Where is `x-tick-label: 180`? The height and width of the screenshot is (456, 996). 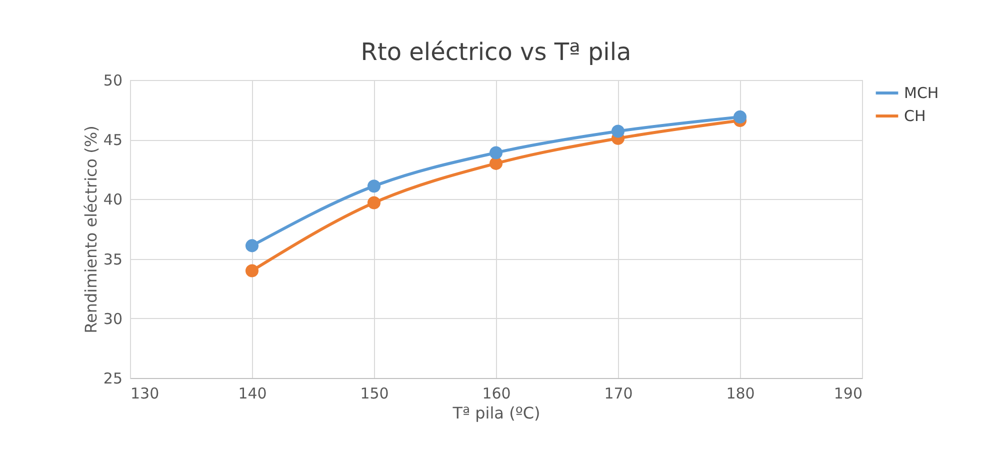 x-tick-label: 180 is located at coordinates (740, 393).